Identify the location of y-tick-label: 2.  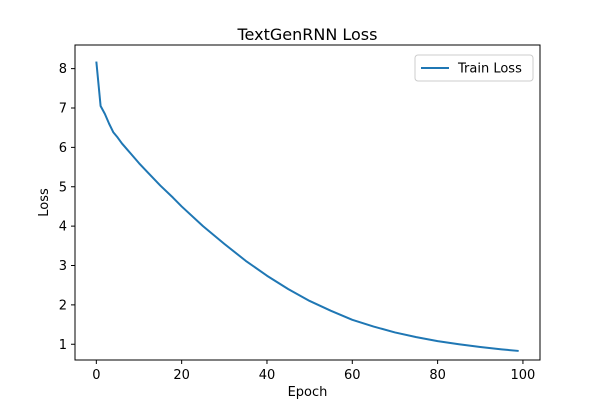
(63, 305).